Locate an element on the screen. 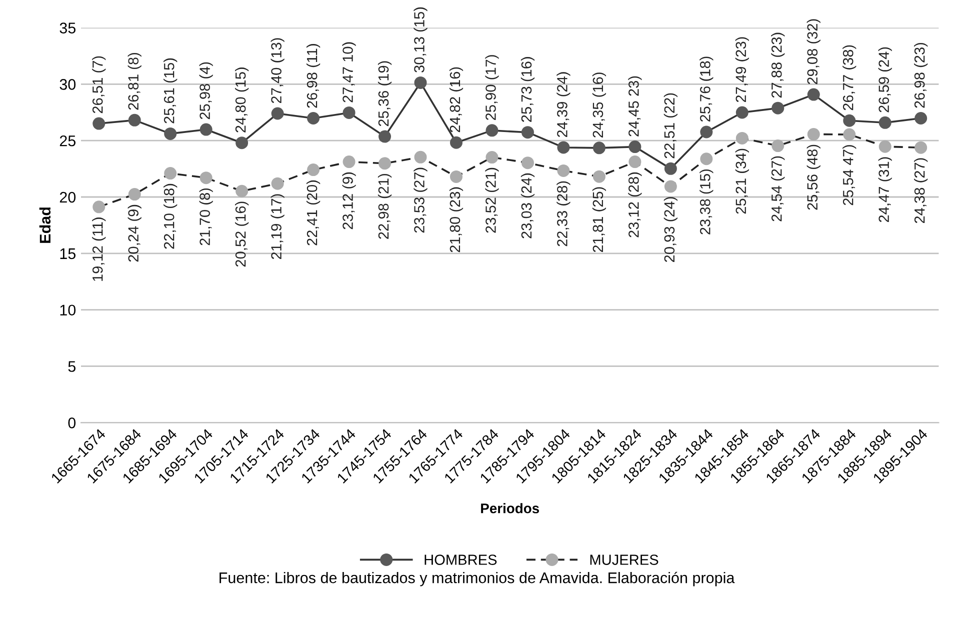  data-label: 23,12 (28) is located at coordinates (635, 205).